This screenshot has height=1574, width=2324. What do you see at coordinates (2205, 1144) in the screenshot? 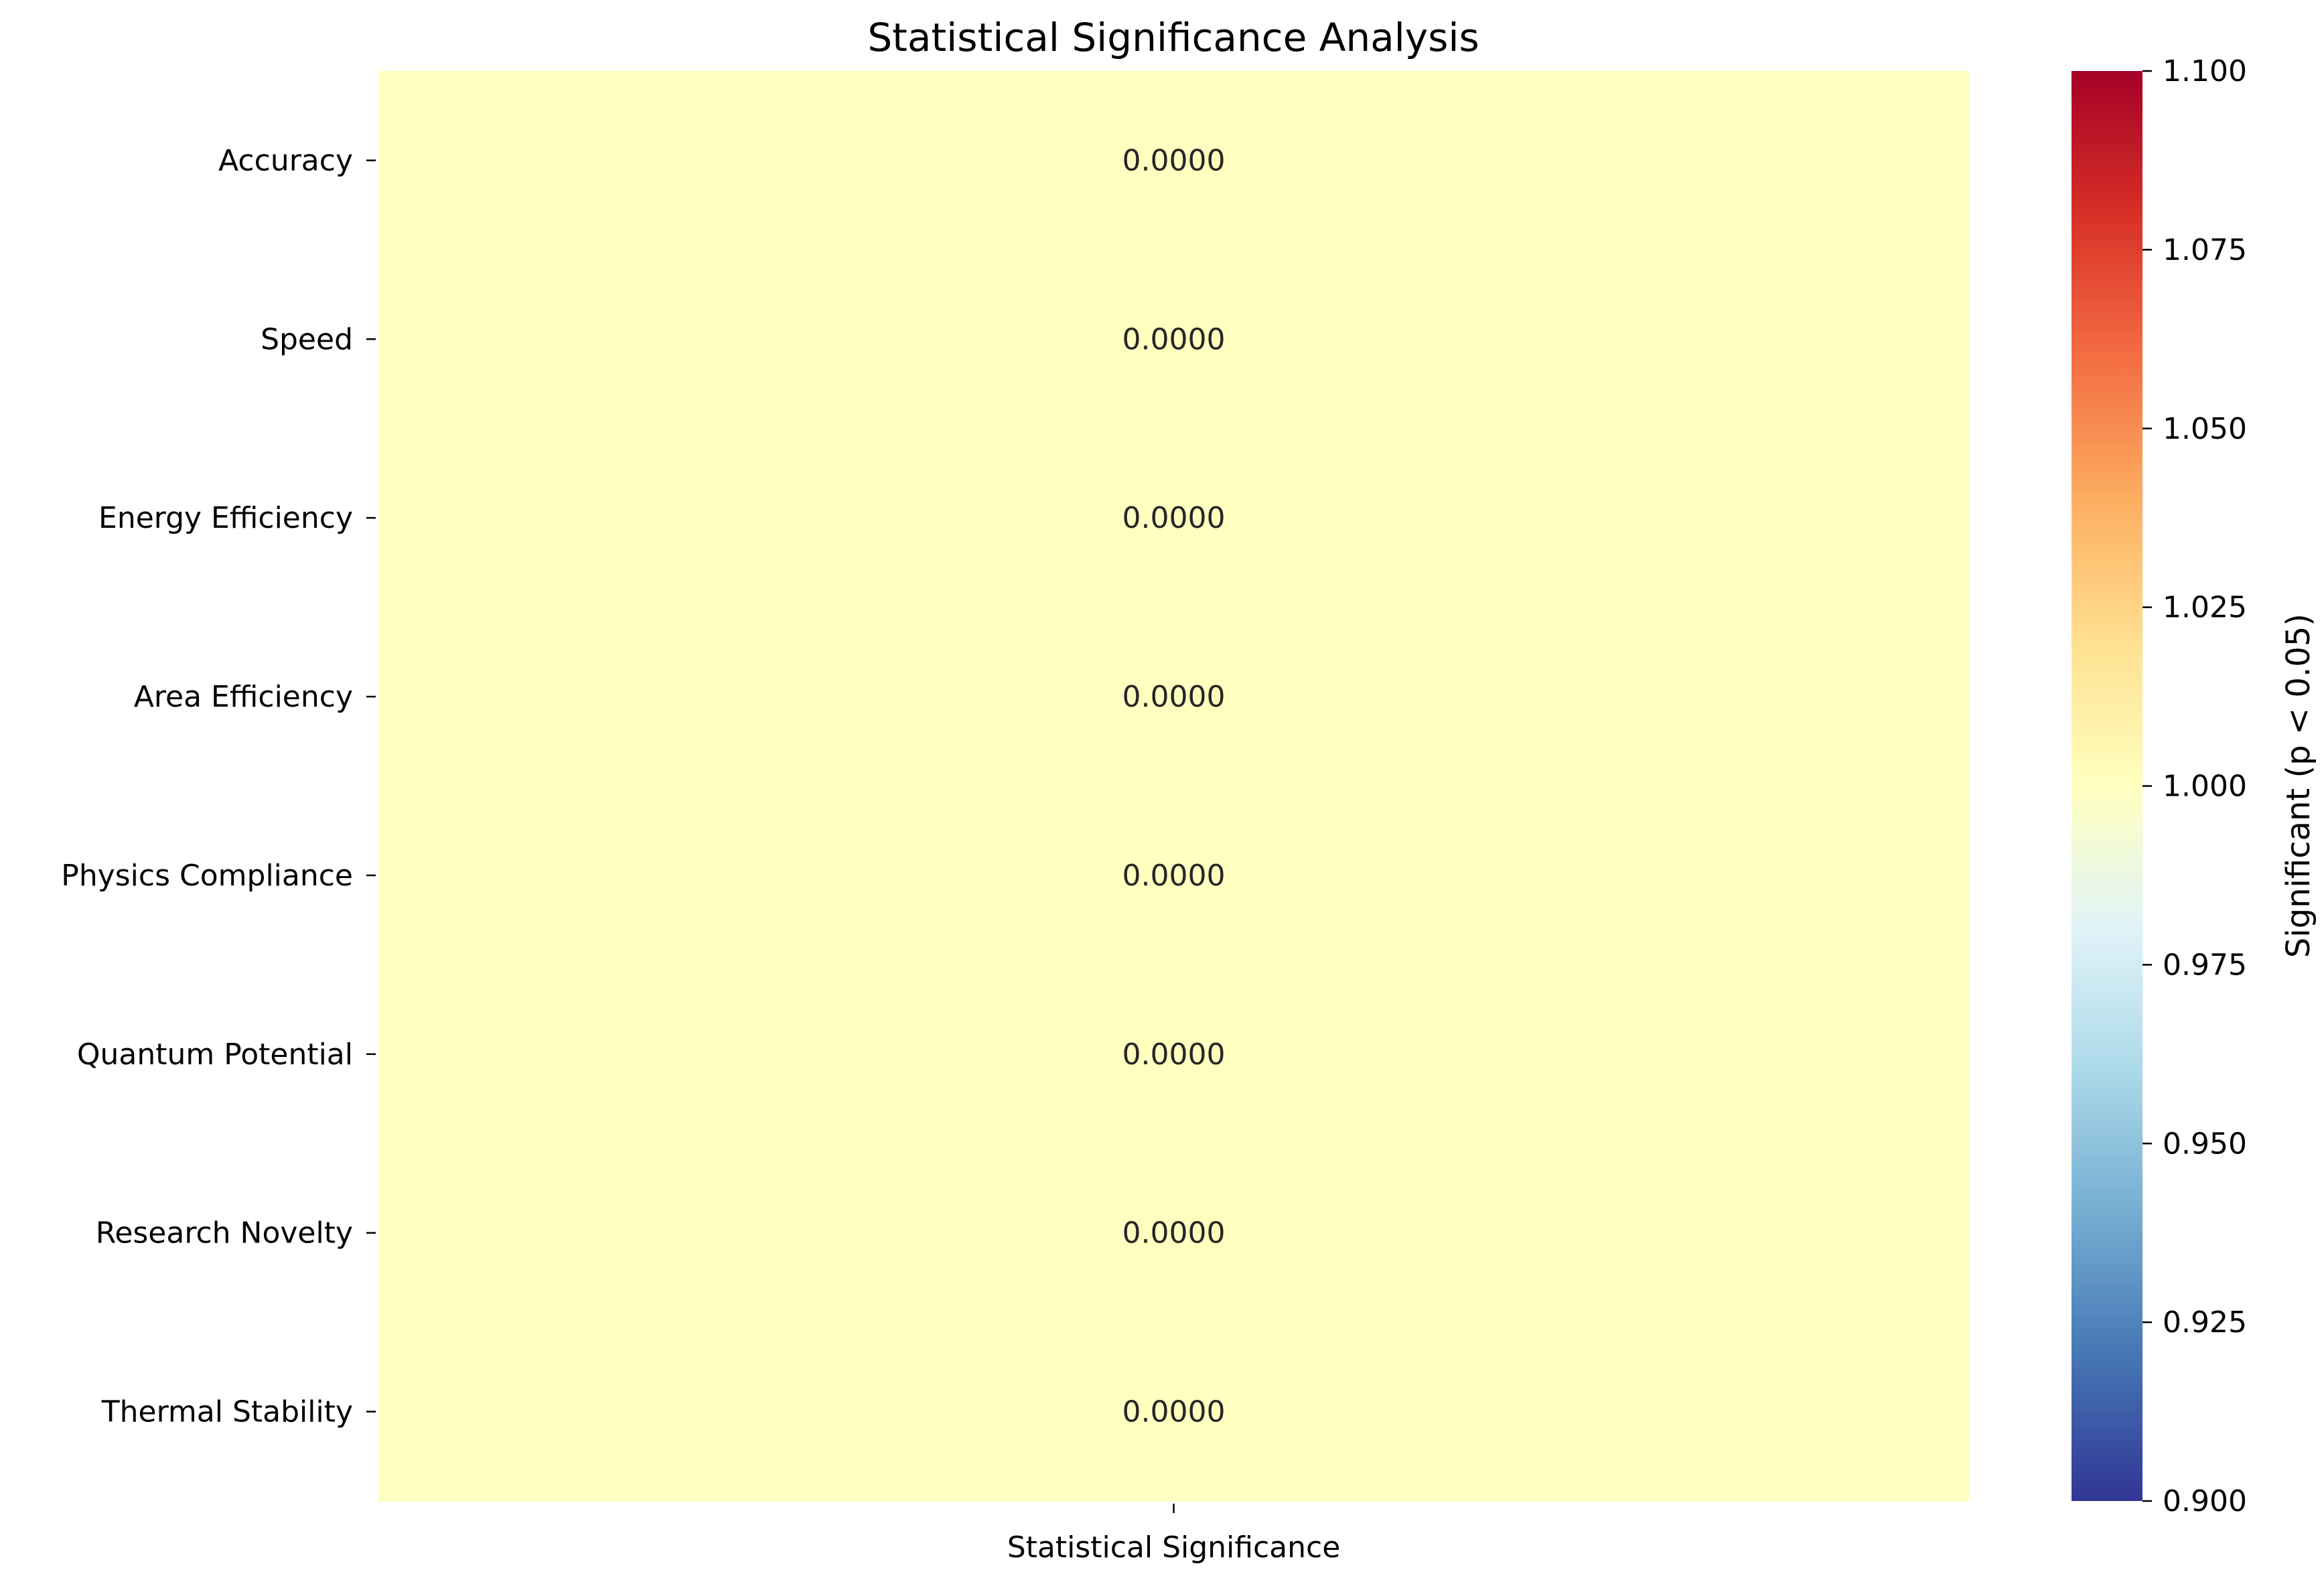
I see `colorbar-tick-label: 0.950` at bounding box center [2205, 1144].